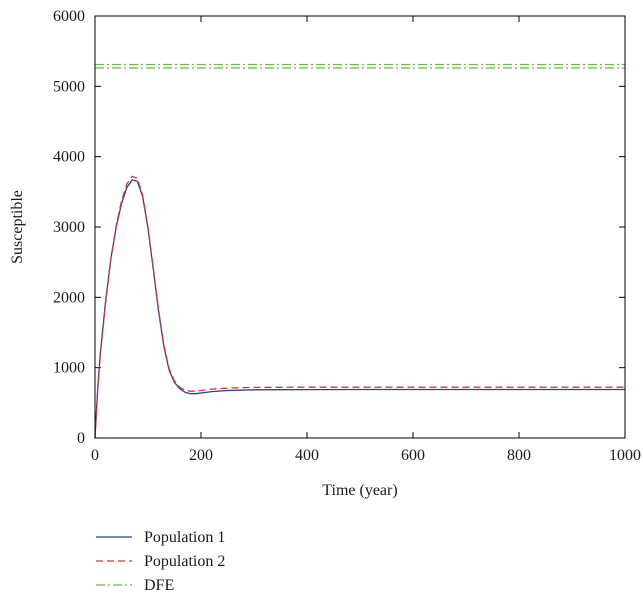 The width and height of the screenshot is (643, 601). What do you see at coordinates (184, 561) in the screenshot?
I see `legend-label: Population 2` at bounding box center [184, 561].